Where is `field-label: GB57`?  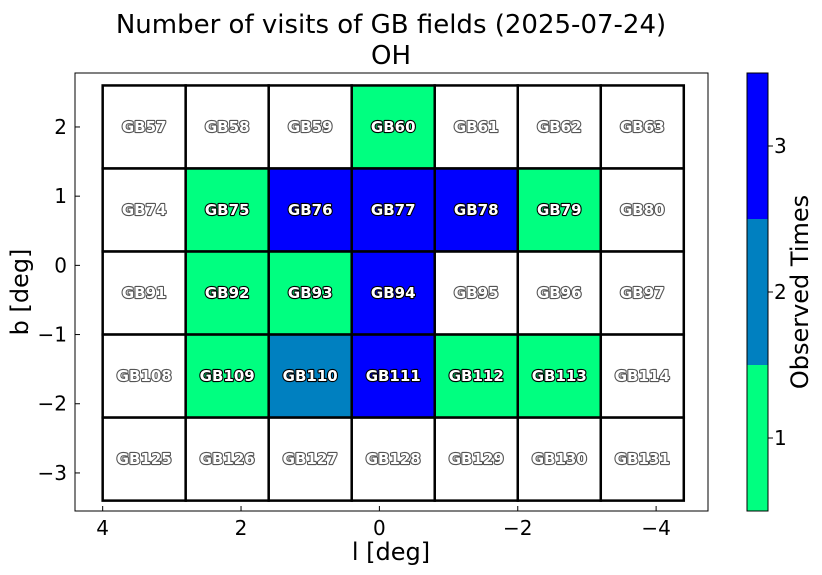
field-label: GB57 is located at coordinates (144, 127).